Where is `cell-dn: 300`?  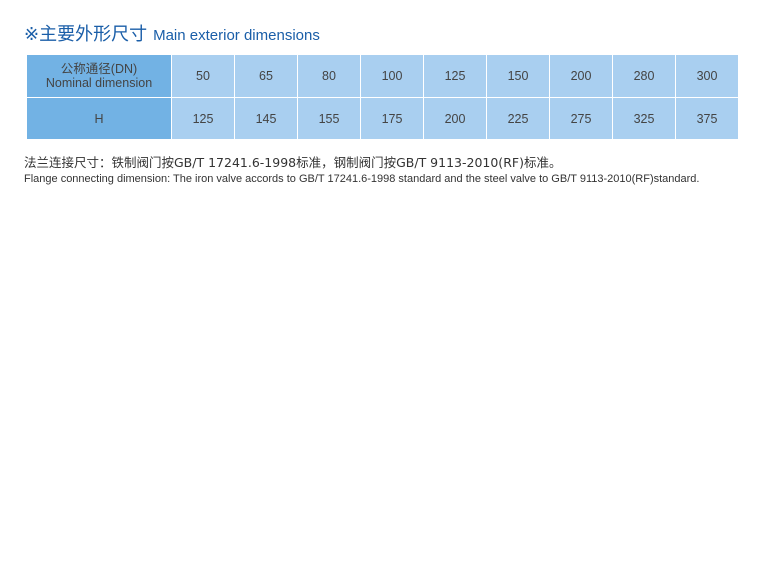 cell-dn: 300 is located at coordinates (707, 76).